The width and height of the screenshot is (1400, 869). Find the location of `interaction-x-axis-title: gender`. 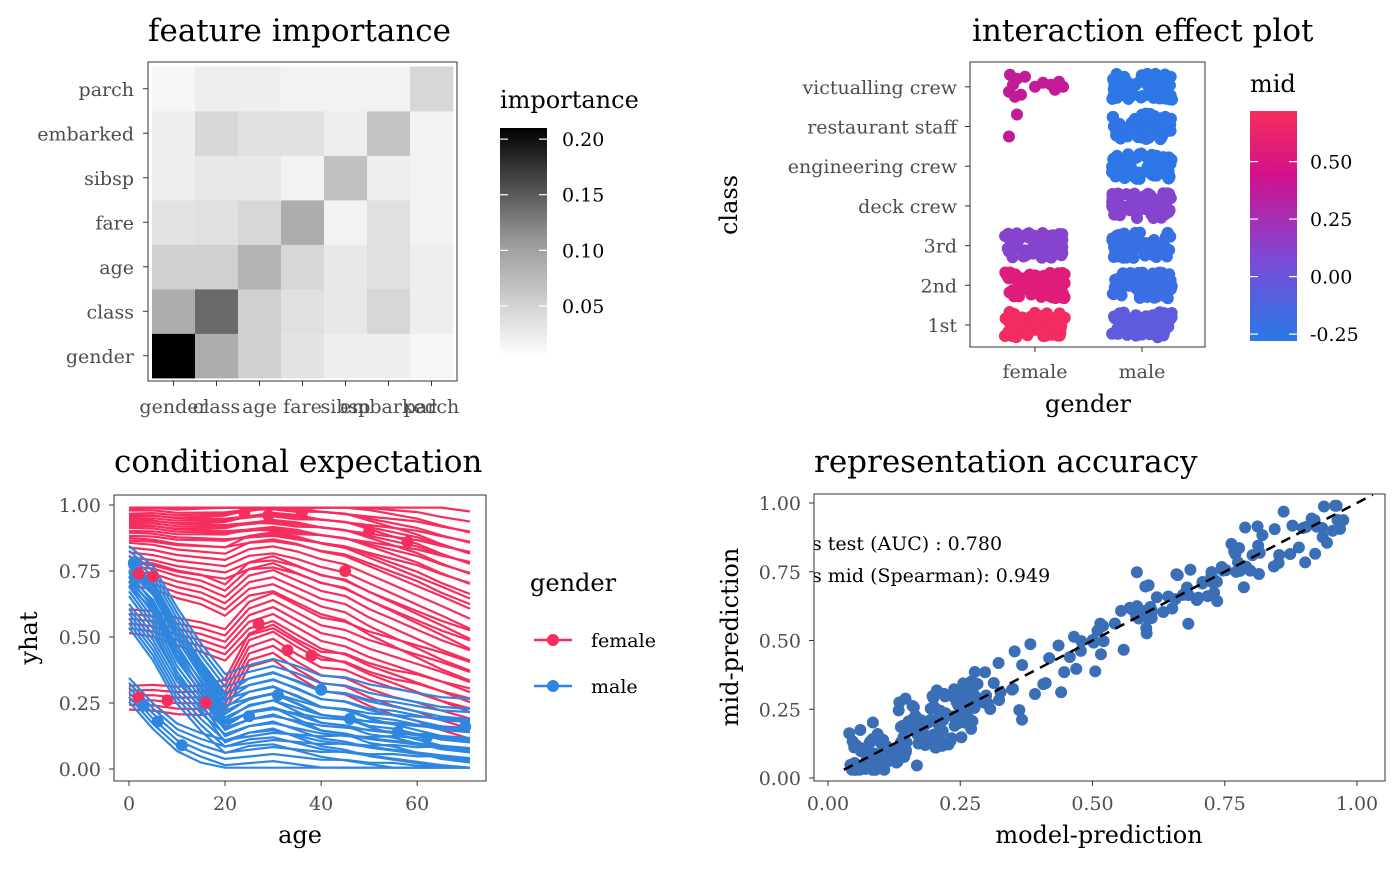

interaction-x-axis-title: gender is located at coordinates (1088, 404).